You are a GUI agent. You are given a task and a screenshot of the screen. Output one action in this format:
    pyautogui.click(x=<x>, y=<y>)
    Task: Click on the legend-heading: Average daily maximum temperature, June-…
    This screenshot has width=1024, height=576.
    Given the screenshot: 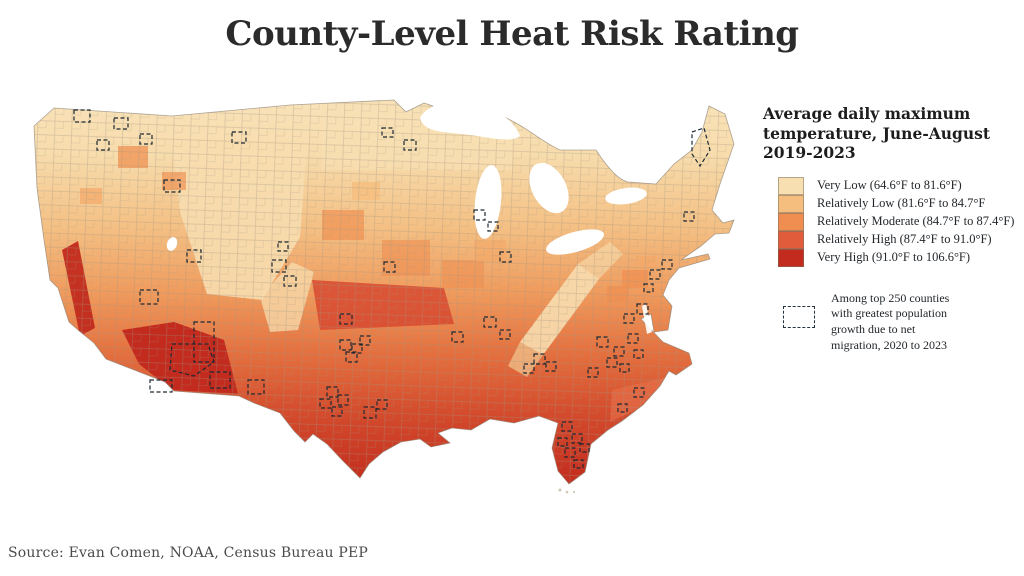 What is the action you would take?
    pyautogui.click(x=877, y=133)
    